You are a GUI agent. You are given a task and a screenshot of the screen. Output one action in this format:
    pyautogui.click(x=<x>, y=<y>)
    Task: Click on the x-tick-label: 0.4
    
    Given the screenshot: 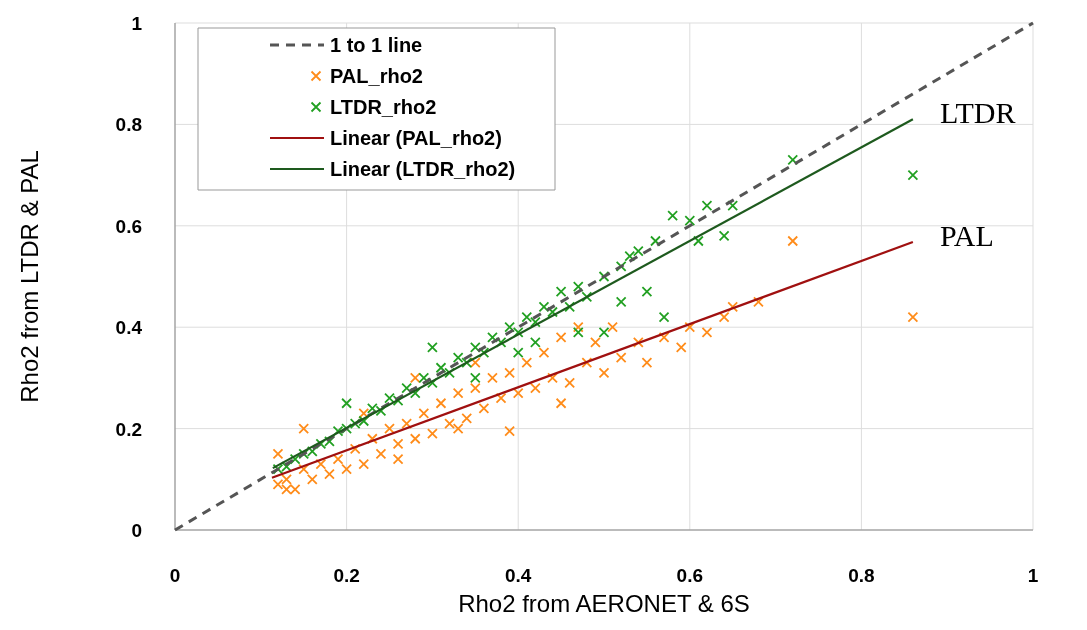 What is the action you would take?
    pyautogui.click(x=518, y=575)
    